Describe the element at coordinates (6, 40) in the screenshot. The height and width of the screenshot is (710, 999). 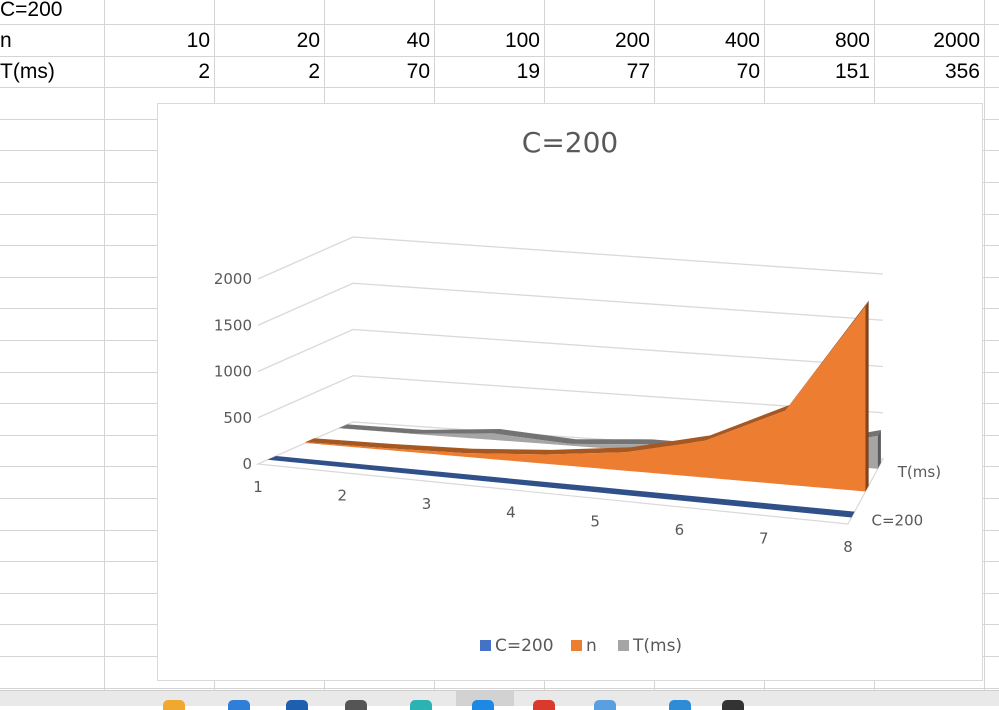
I see `cell-n-label: n` at that location.